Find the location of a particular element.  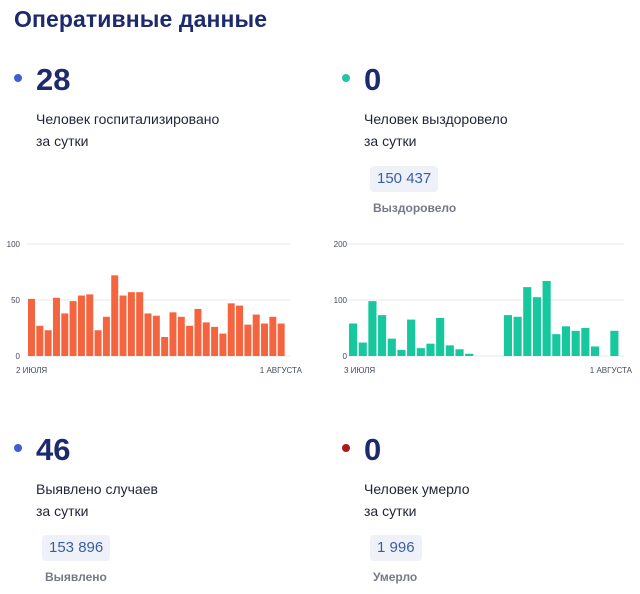

cases-total-label: Выявлено is located at coordinates (76, 577).